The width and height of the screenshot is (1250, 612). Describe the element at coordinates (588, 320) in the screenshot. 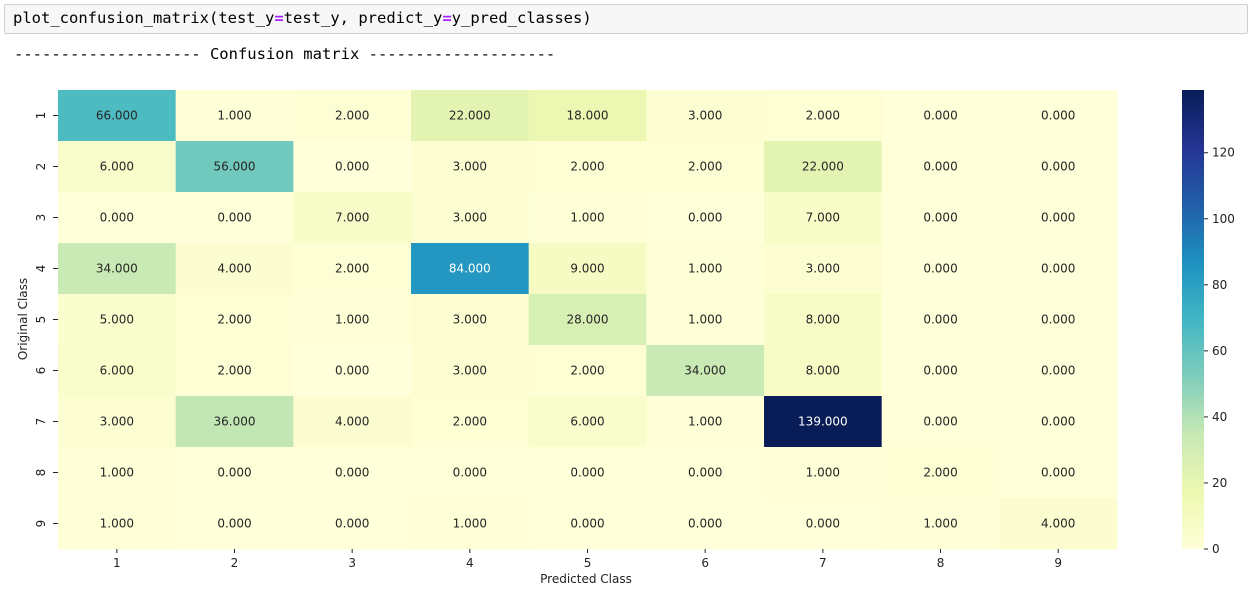

I see `cell-value-label: 28.000` at that location.